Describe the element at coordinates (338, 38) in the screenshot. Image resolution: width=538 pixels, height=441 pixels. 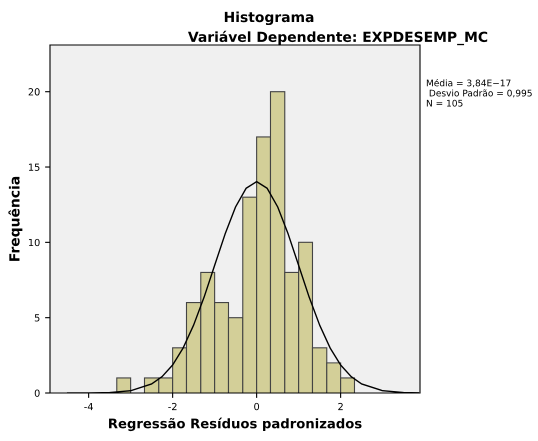
I see `chart-subtitle: Variável Dependente: EXPDESEMP_MC` at that location.